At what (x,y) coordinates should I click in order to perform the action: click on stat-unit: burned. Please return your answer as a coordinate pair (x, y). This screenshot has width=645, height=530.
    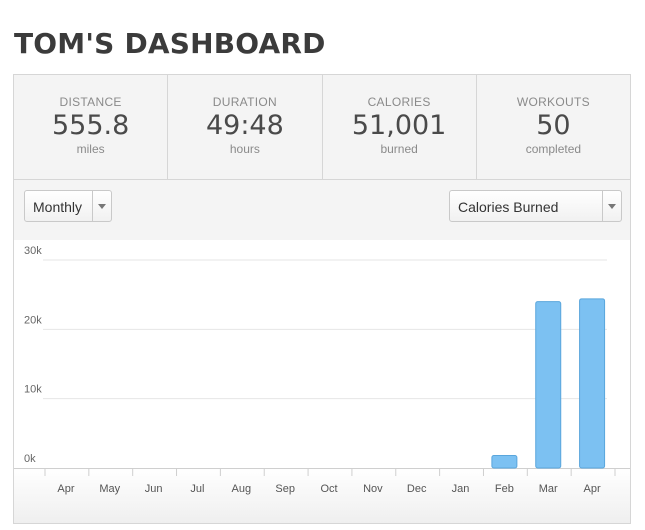
    Looking at the image, I should click on (399, 149).